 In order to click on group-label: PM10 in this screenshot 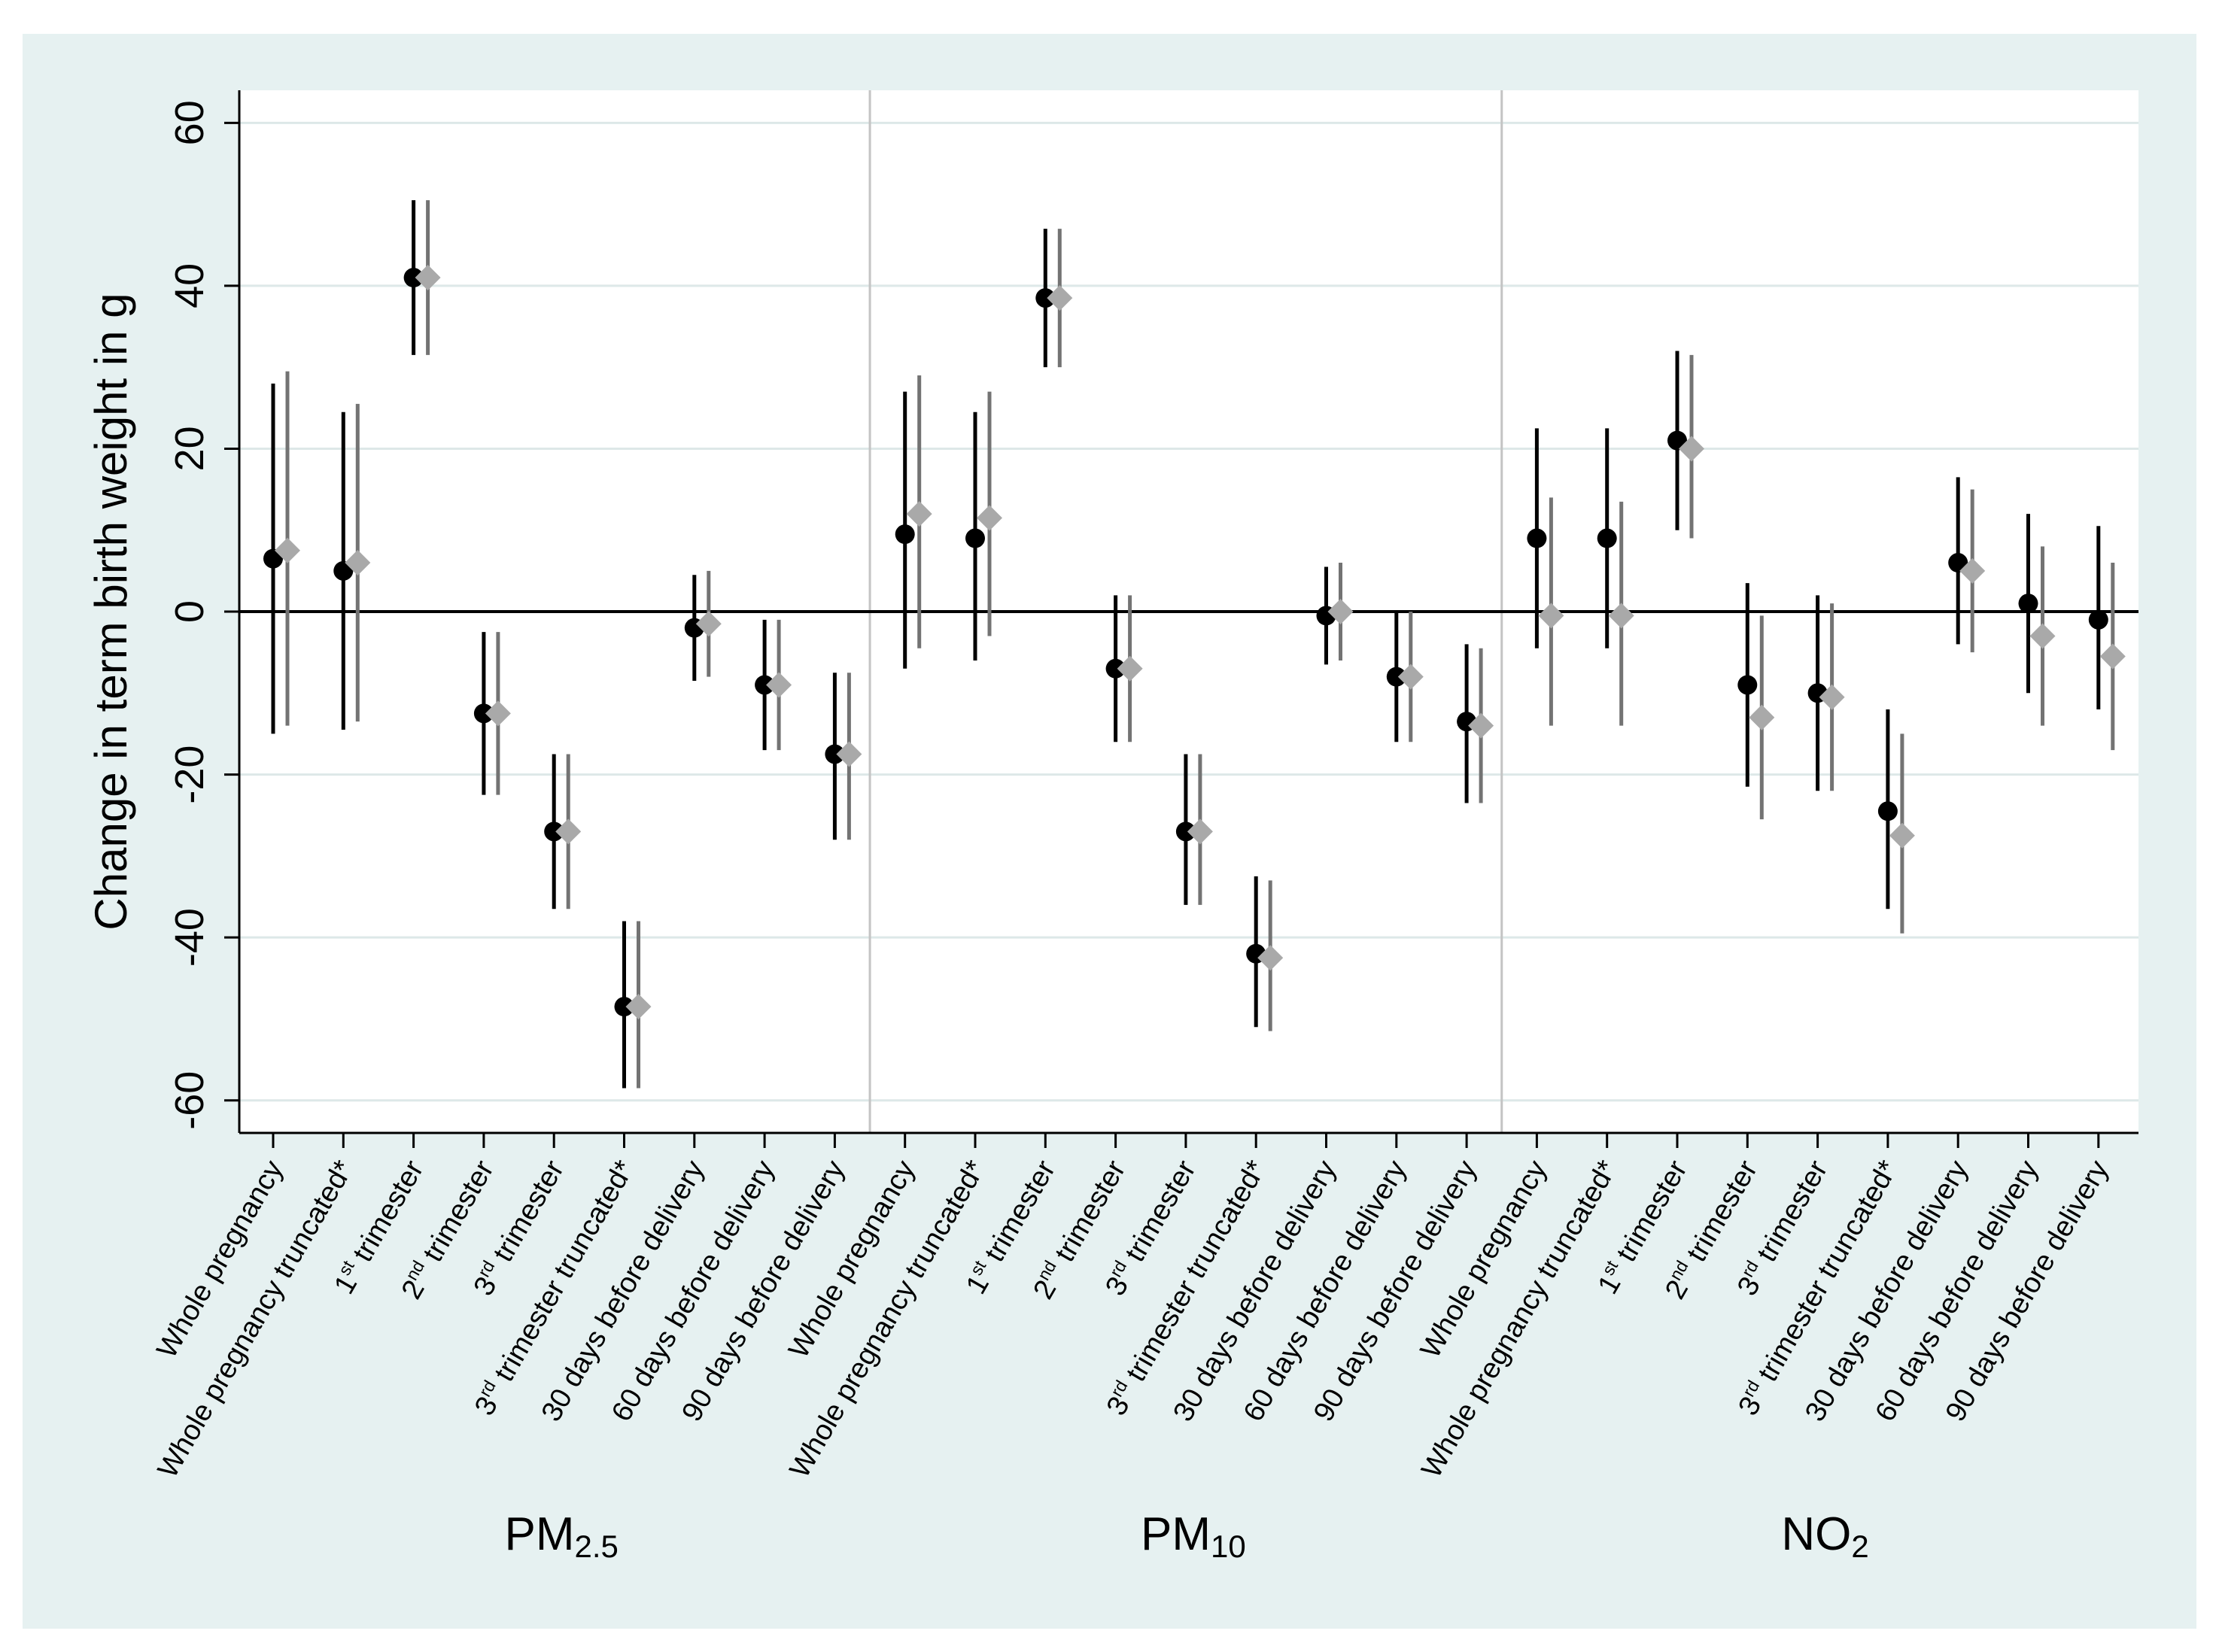, I will do `click(1193, 1536)`.